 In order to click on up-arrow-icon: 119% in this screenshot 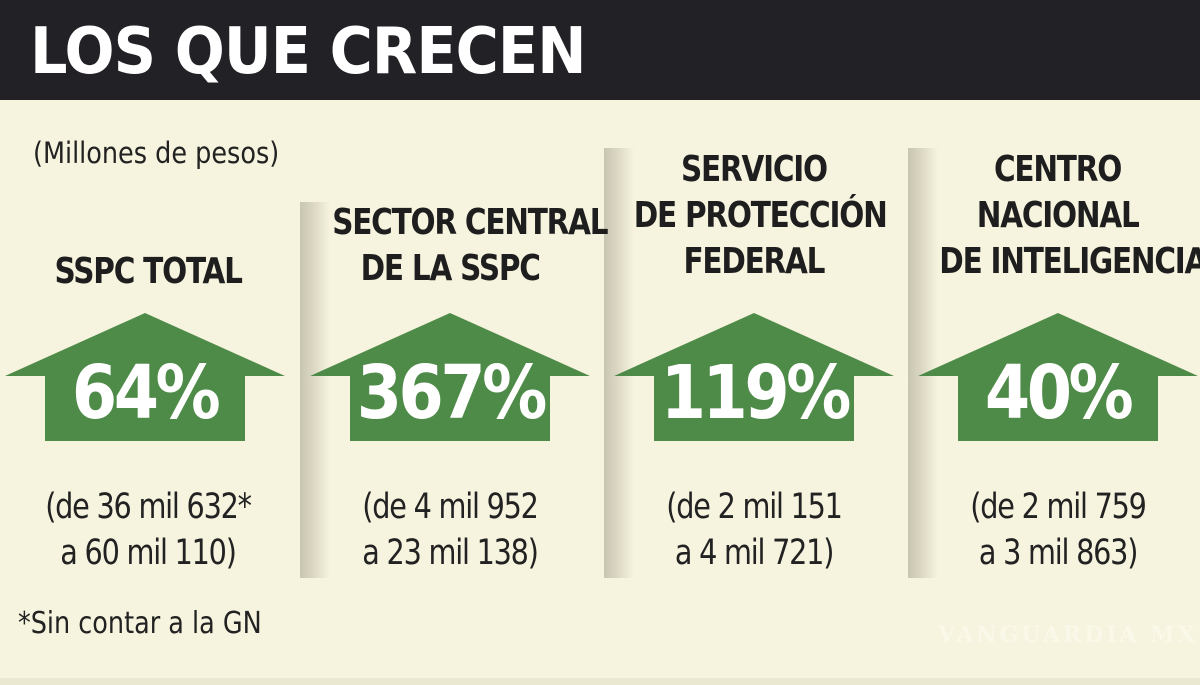, I will do `click(754, 377)`.